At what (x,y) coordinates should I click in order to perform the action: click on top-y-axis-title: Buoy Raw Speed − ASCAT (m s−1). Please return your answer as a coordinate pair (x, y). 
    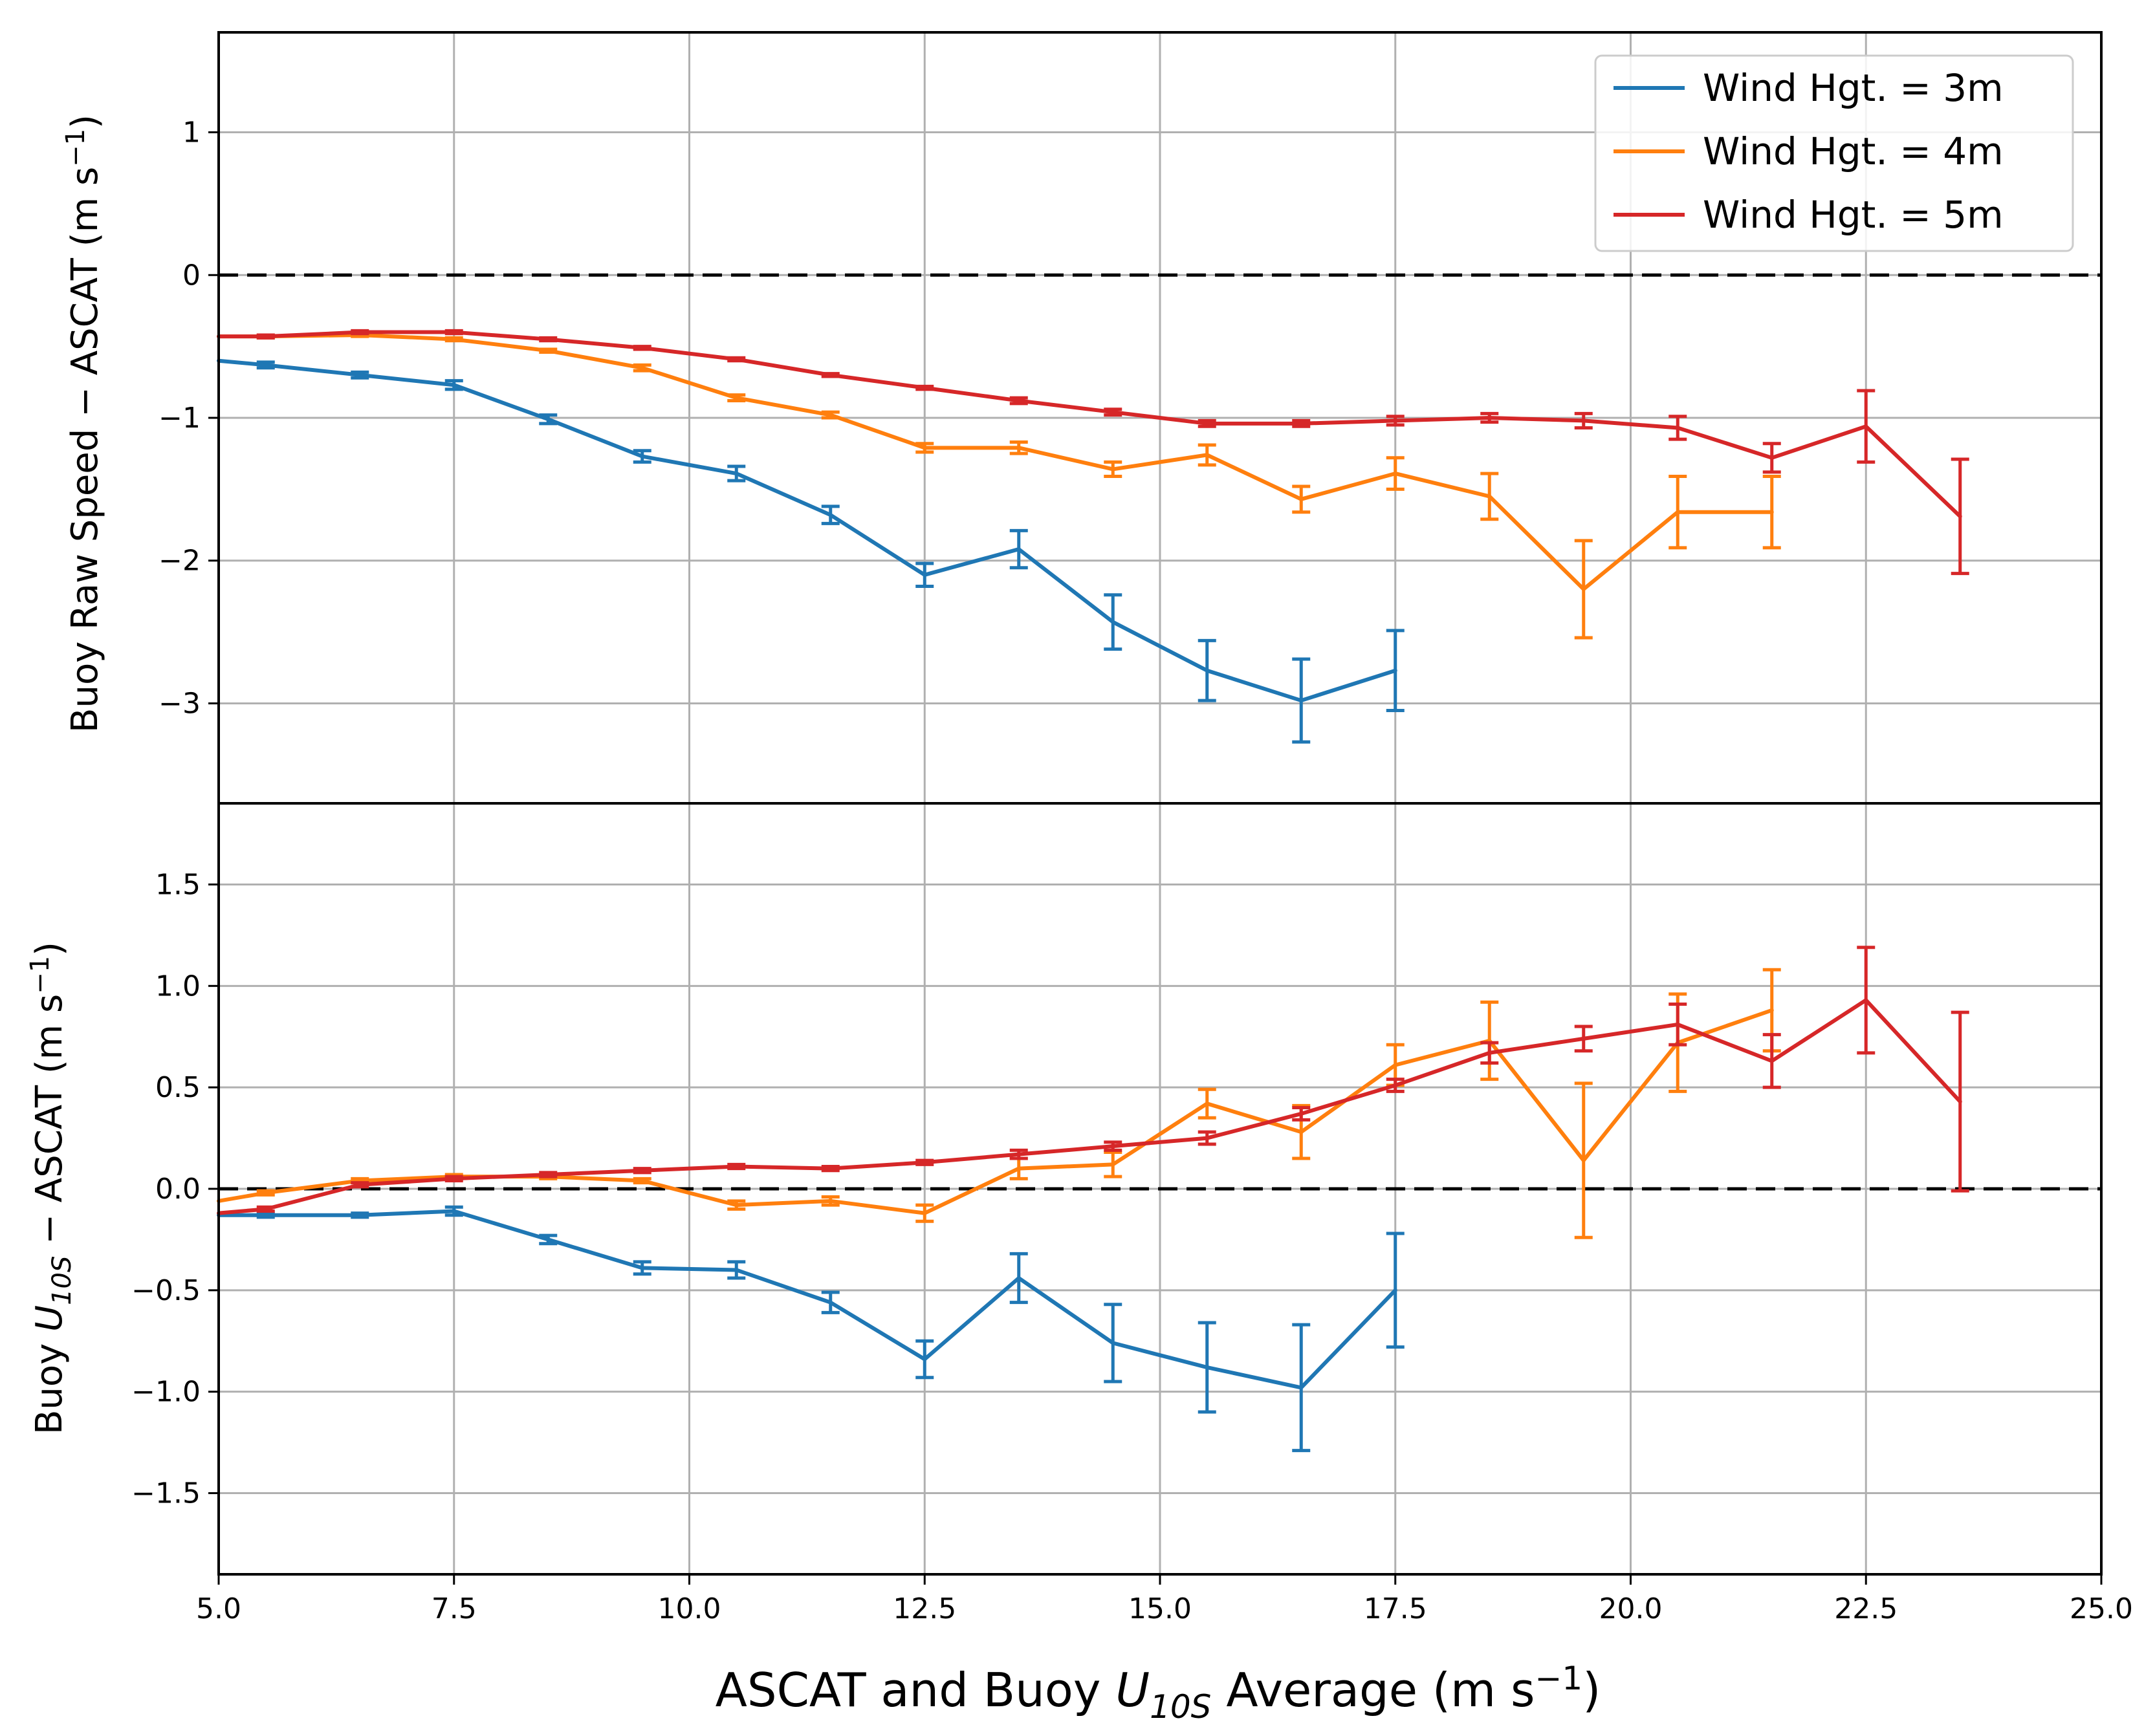
    Looking at the image, I should click on (83, 423).